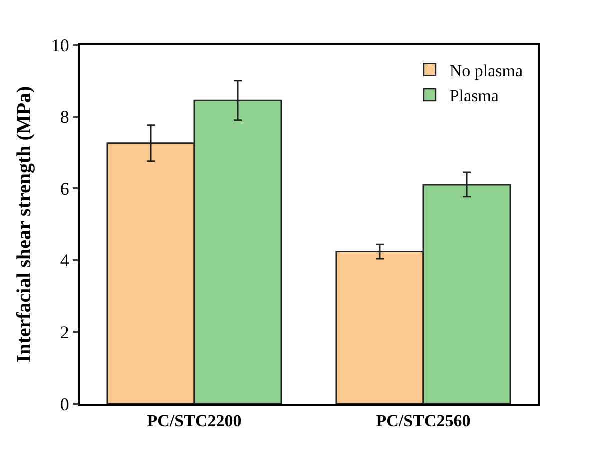  What do you see at coordinates (194, 420) in the screenshot?
I see `x-tick-label: PC/STC2200` at bounding box center [194, 420].